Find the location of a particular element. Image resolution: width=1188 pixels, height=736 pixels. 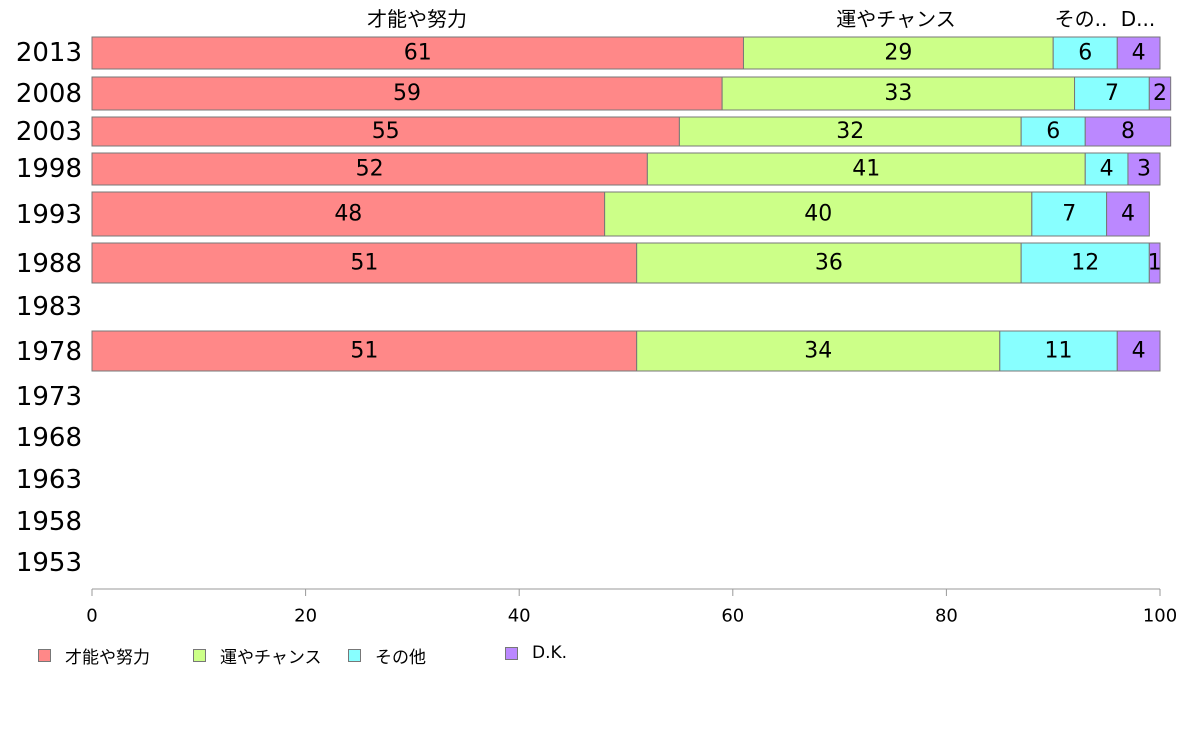

data-label-2013-s1: 29 is located at coordinates (898, 53).